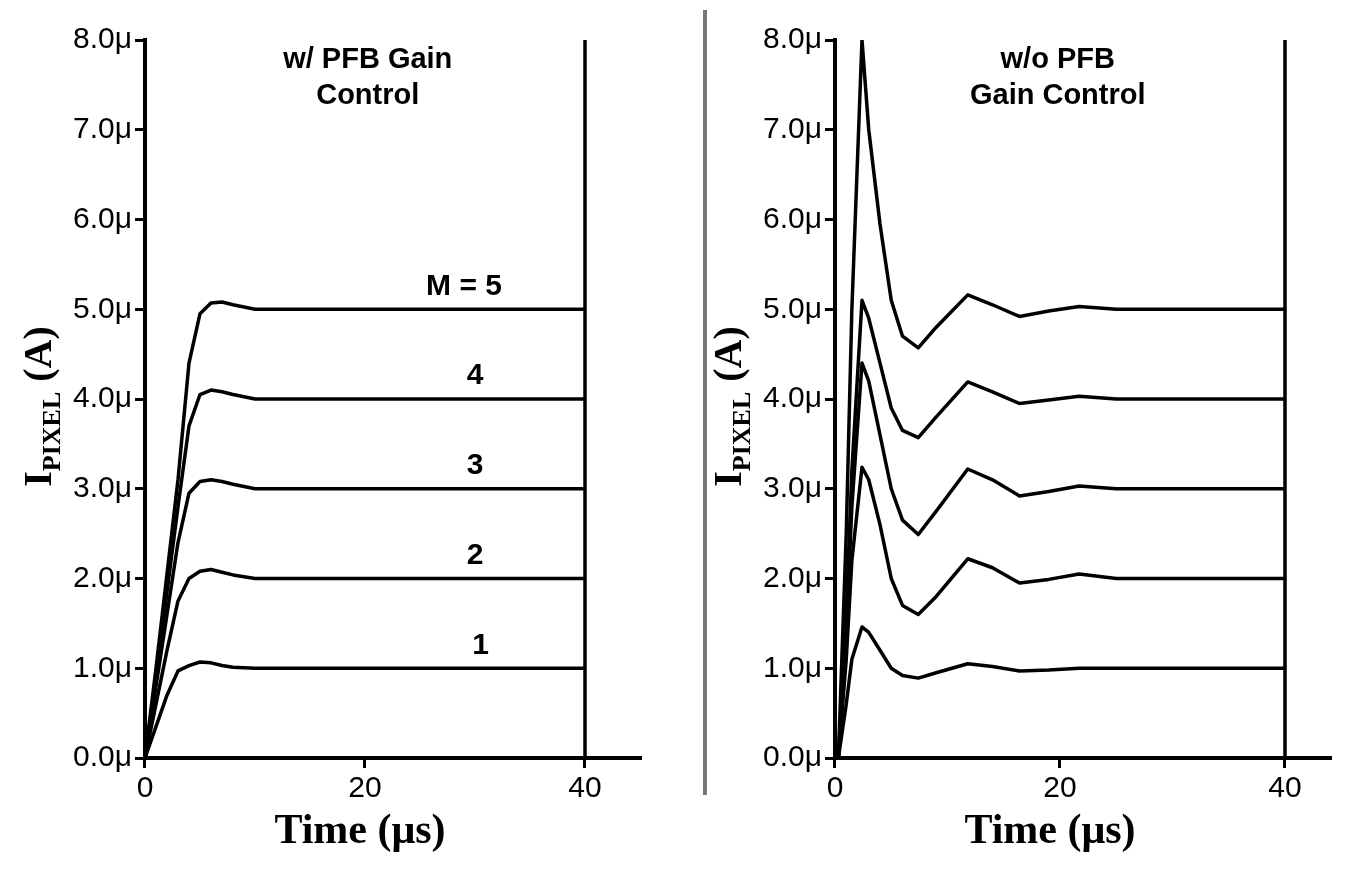 The image size is (1347, 881). What do you see at coordinates (475, 553) in the screenshot?
I see `annotation: 2` at bounding box center [475, 553].